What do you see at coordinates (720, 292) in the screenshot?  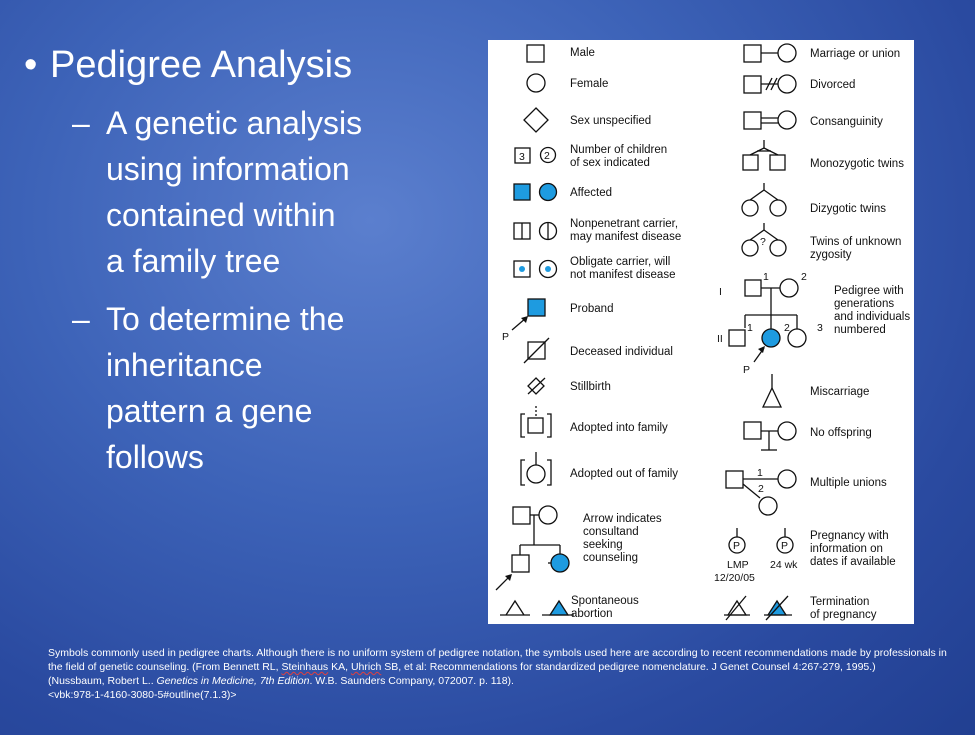 I see `svg-text: I` at bounding box center [720, 292].